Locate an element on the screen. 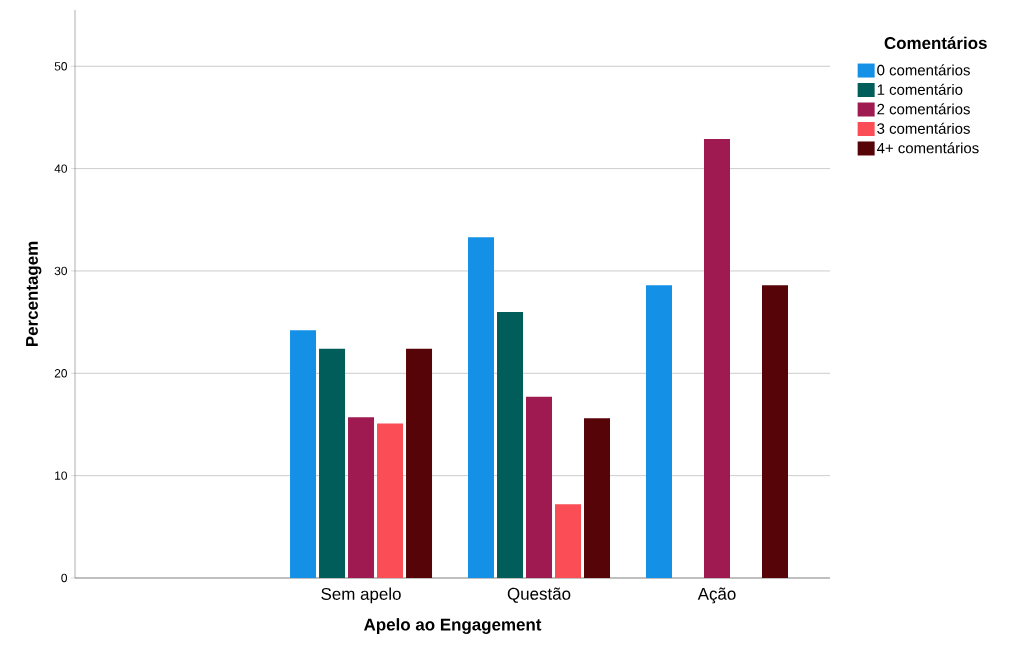  legend-title: Comentários is located at coordinates (935, 43).